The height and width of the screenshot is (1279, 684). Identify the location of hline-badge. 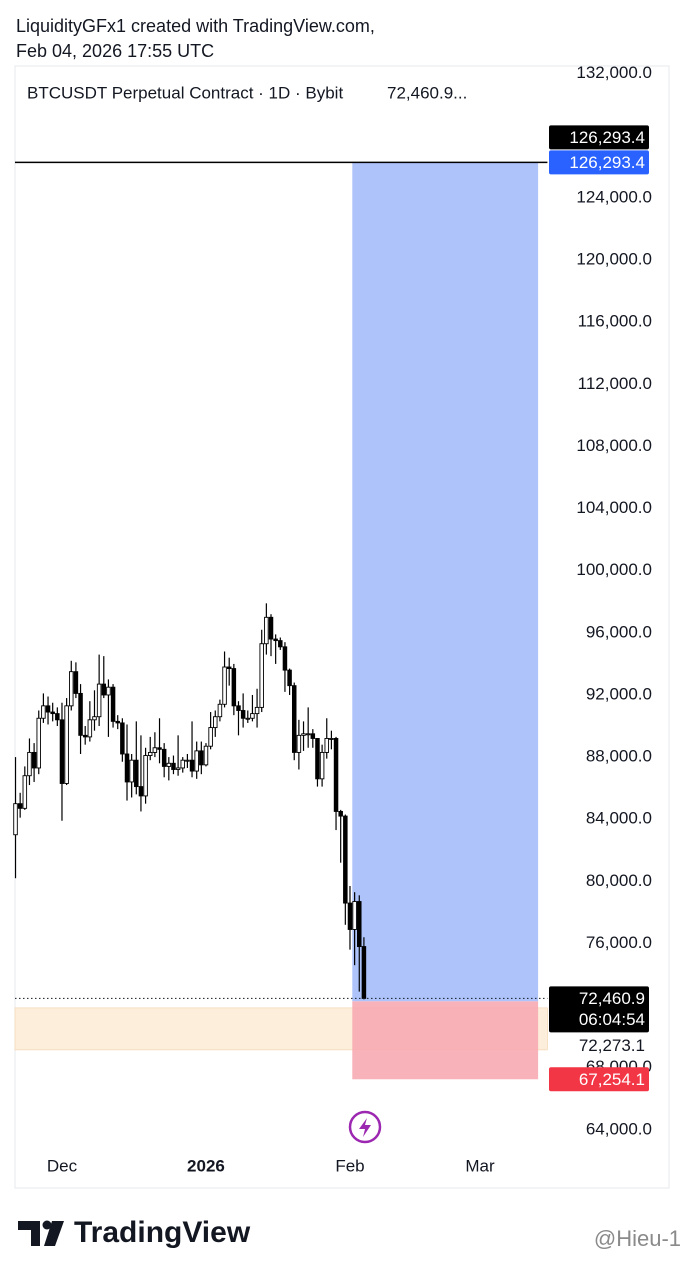
(599, 137).